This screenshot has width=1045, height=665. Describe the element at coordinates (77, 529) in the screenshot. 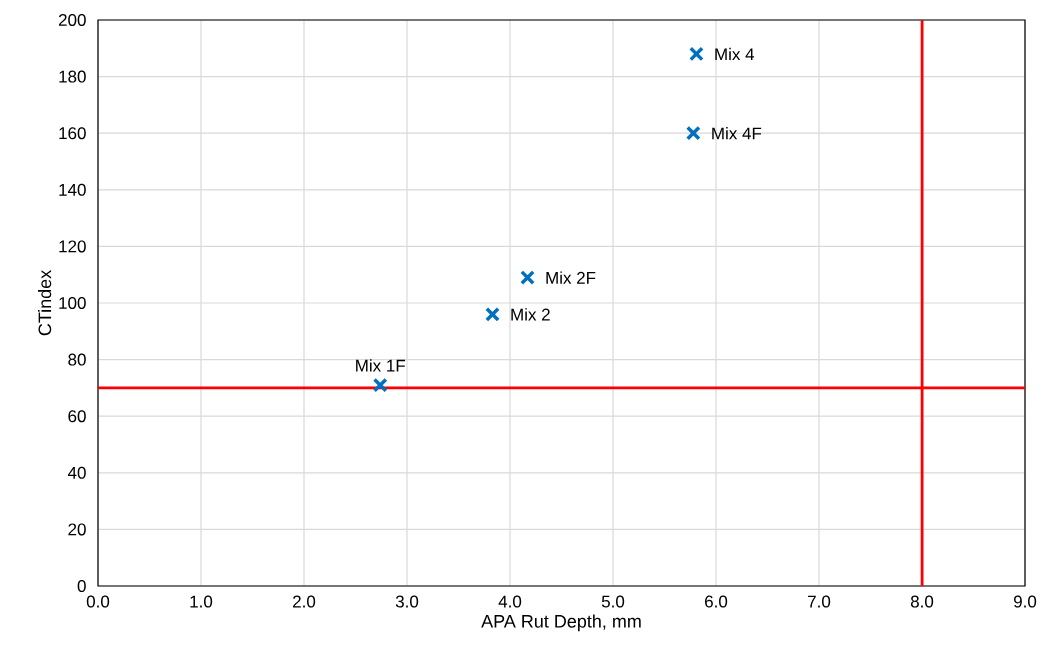

I see `y-tick-label: 20` at that location.